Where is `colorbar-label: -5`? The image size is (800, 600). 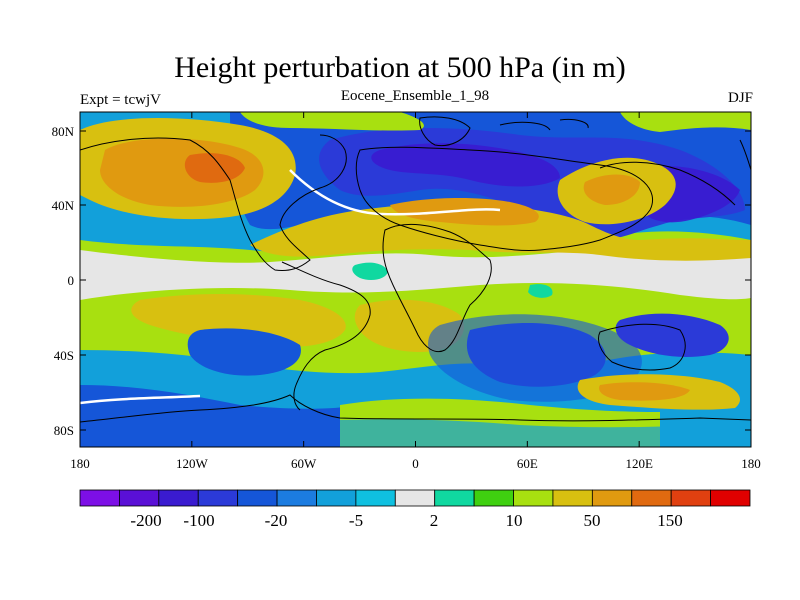
colorbar-label: -5 is located at coordinates (356, 520).